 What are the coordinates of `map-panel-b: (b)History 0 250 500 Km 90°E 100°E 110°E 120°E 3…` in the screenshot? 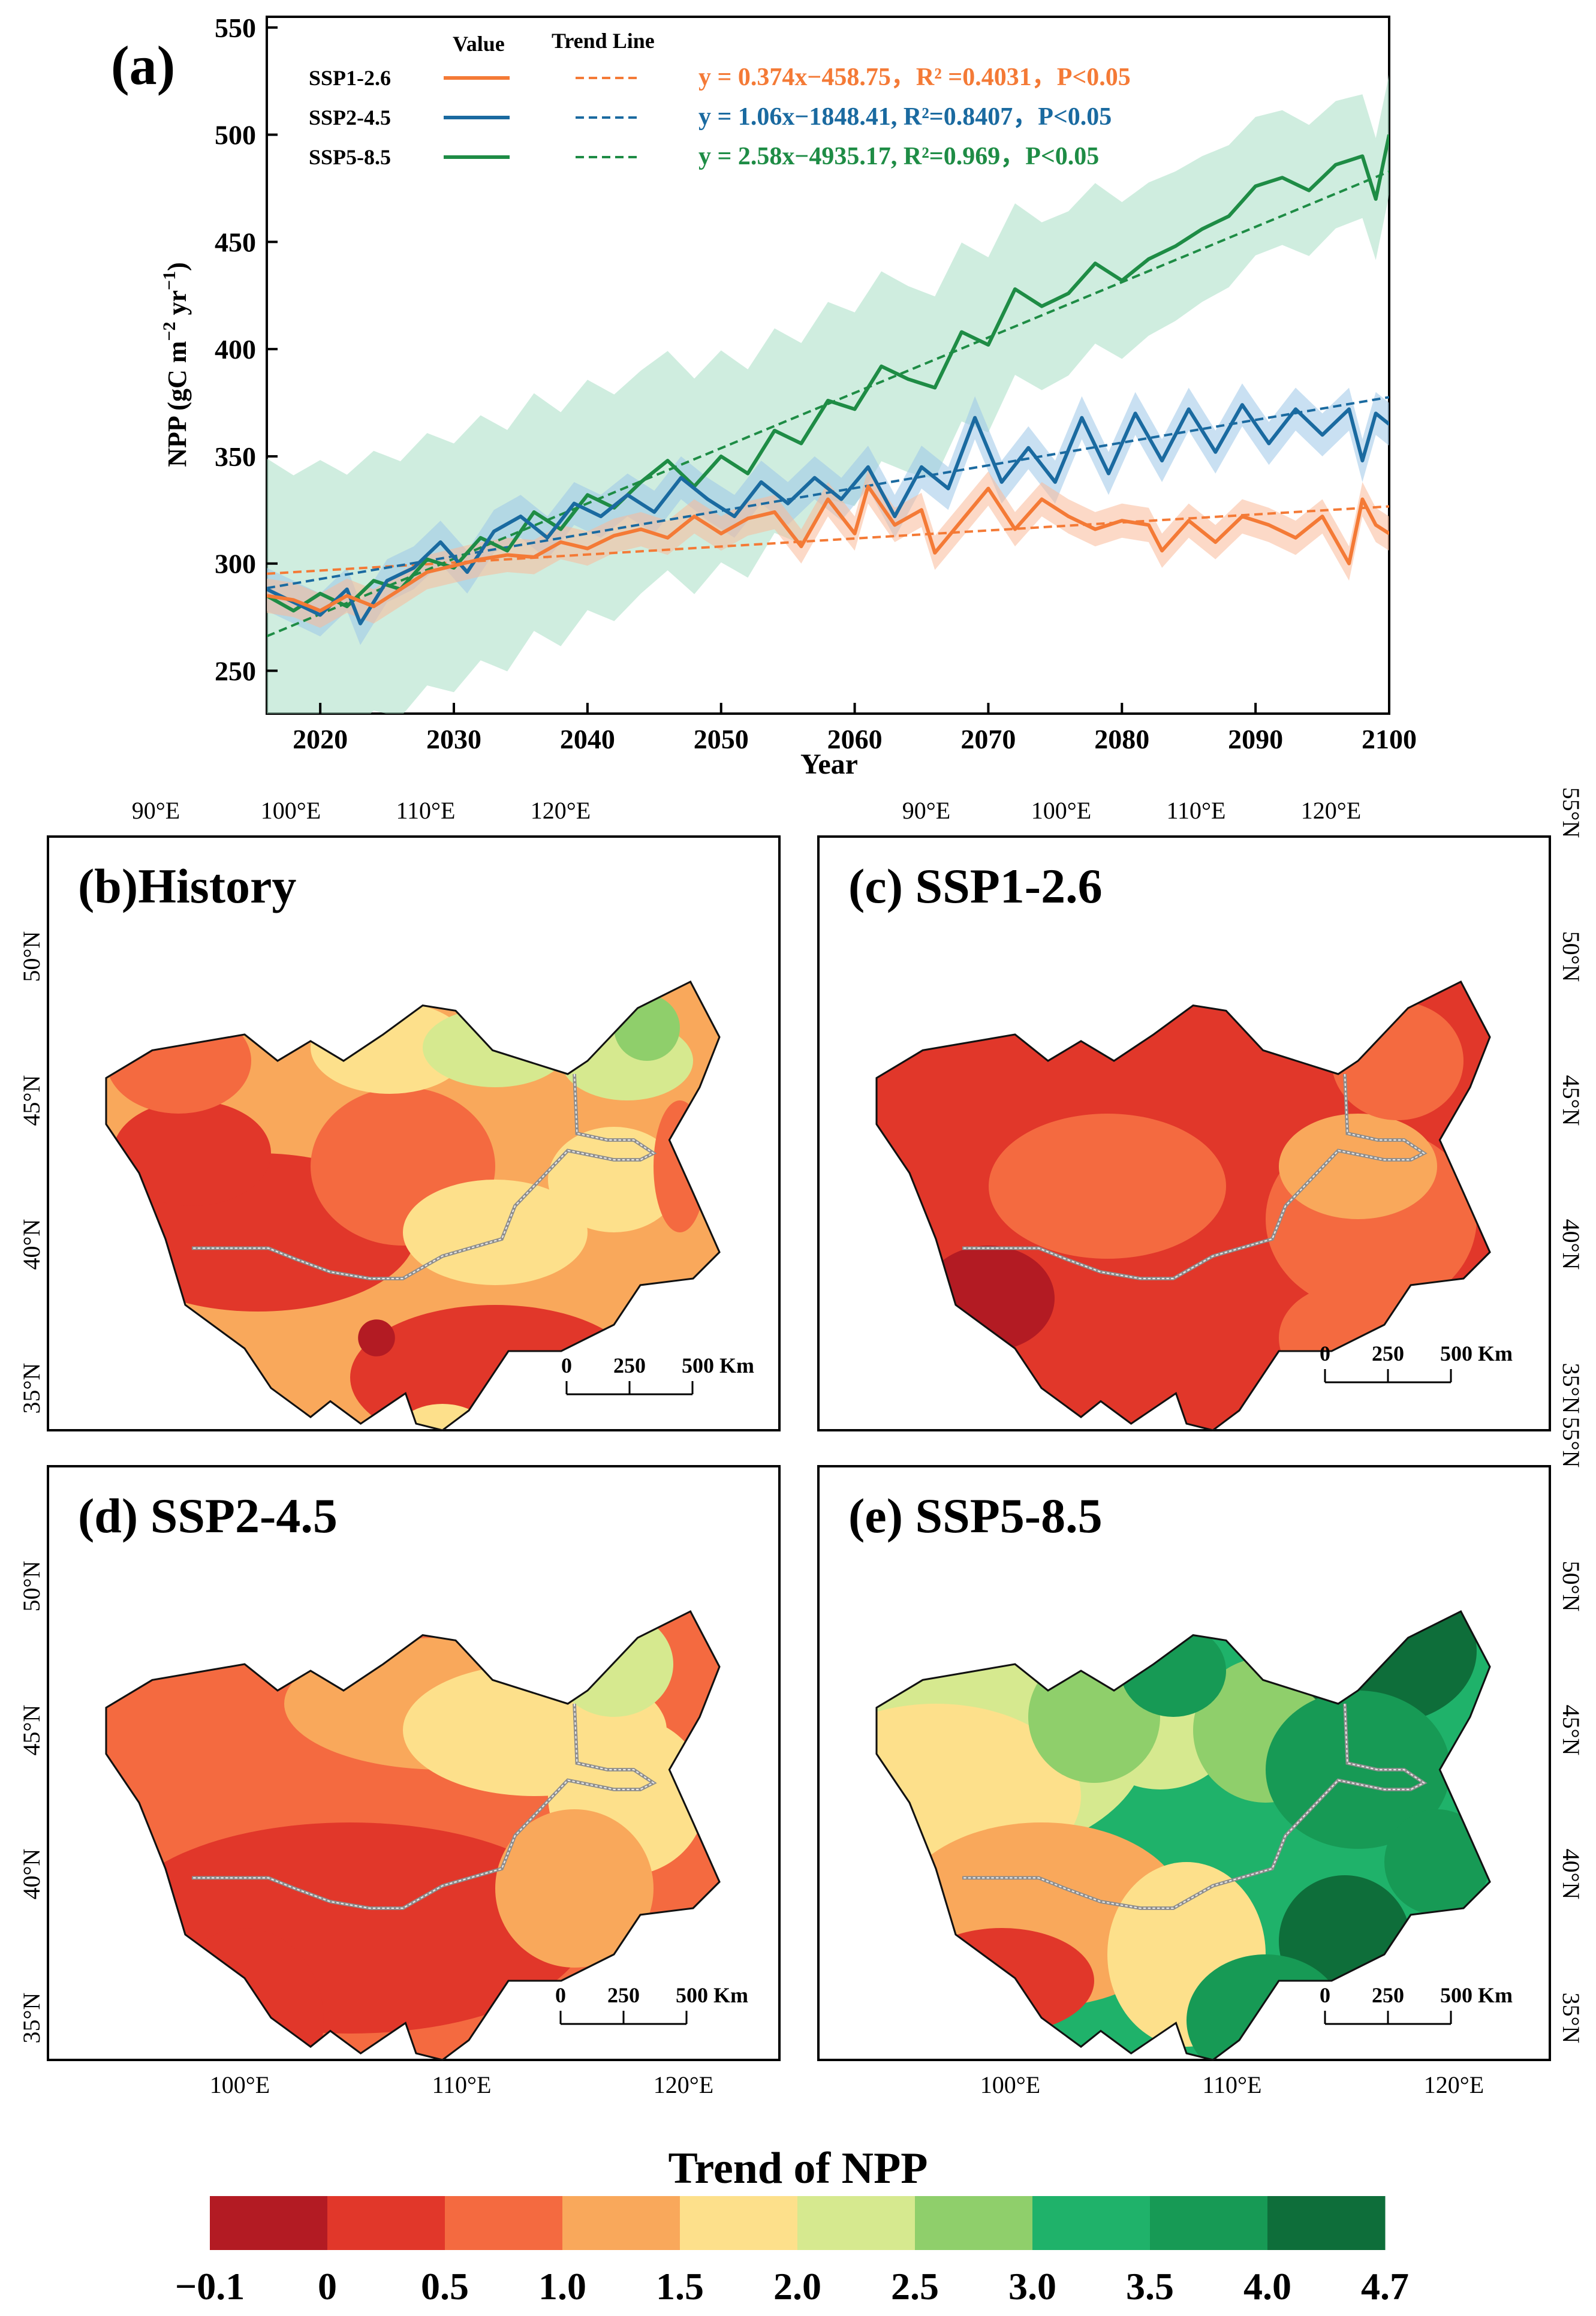 It's located at (399, 1114).